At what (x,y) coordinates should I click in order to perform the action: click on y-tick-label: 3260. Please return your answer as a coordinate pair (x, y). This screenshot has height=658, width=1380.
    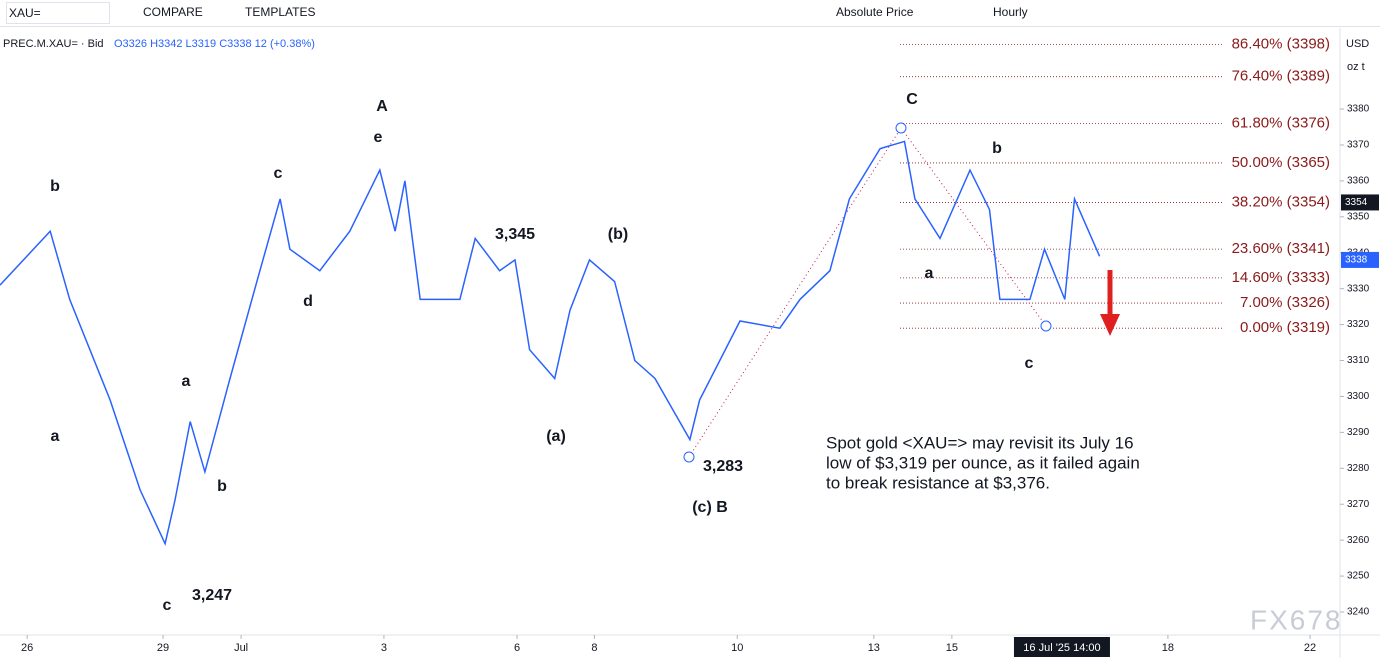
    Looking at the image, I should click on (1358, 540).